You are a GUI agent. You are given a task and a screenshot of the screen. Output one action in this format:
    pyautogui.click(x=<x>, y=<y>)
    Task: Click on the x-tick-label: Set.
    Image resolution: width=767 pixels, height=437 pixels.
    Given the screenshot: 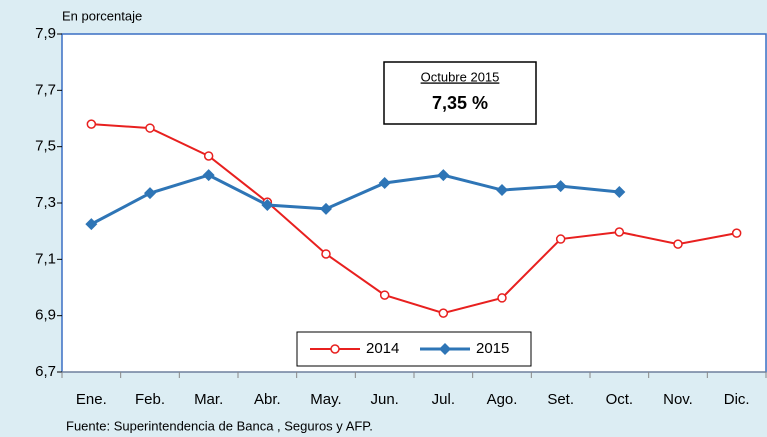 What is the action you would take?
    pyautogui.click(x=560, y=399)
    